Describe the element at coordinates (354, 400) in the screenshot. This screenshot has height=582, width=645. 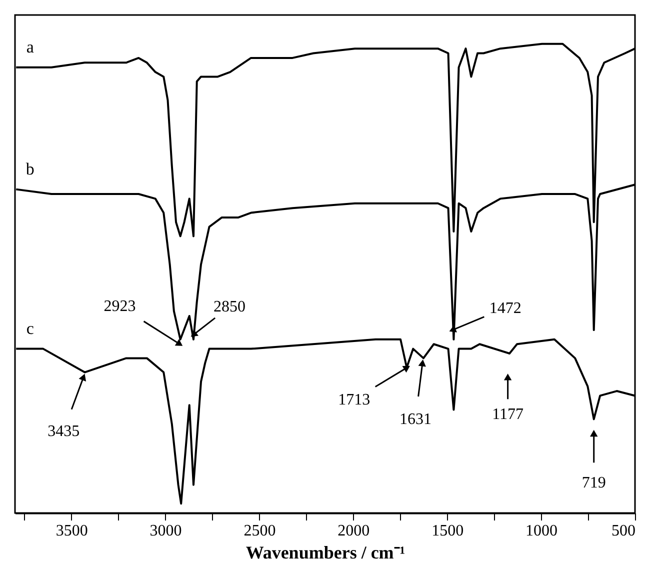
I see `annotation: 1713` at that location.